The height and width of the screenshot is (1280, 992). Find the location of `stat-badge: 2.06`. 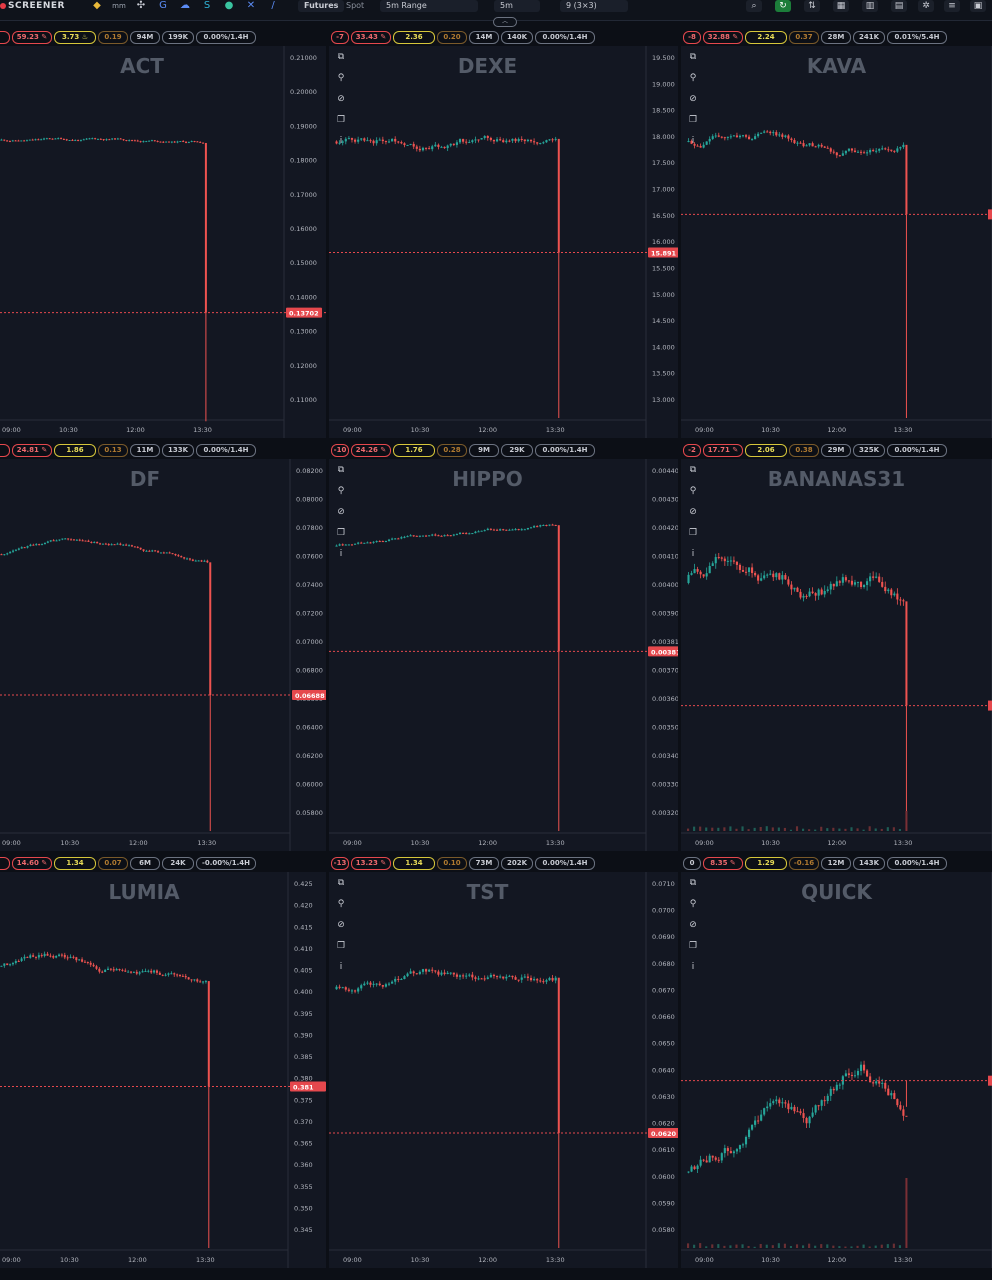

stat-badge: 2.06 is located at coordinates (766, 450).